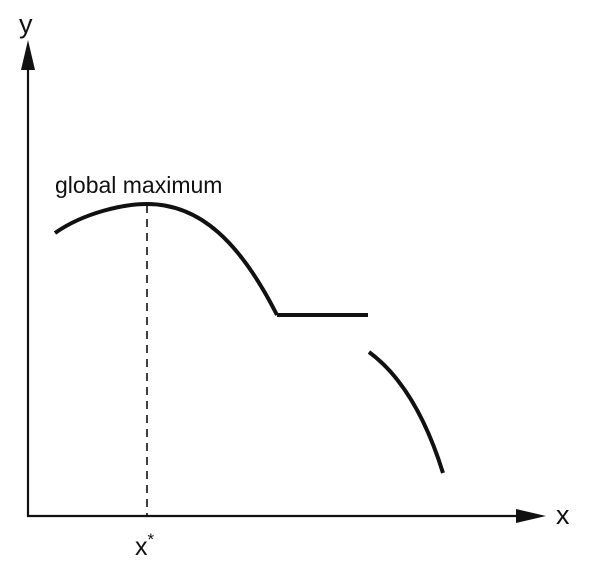 The height and width of the screenshot is (561, 592). What do you see at coordinates (28, 55) in the screenshot?
I see `y-axis-arrowhead` at bounding box center [28, 55].